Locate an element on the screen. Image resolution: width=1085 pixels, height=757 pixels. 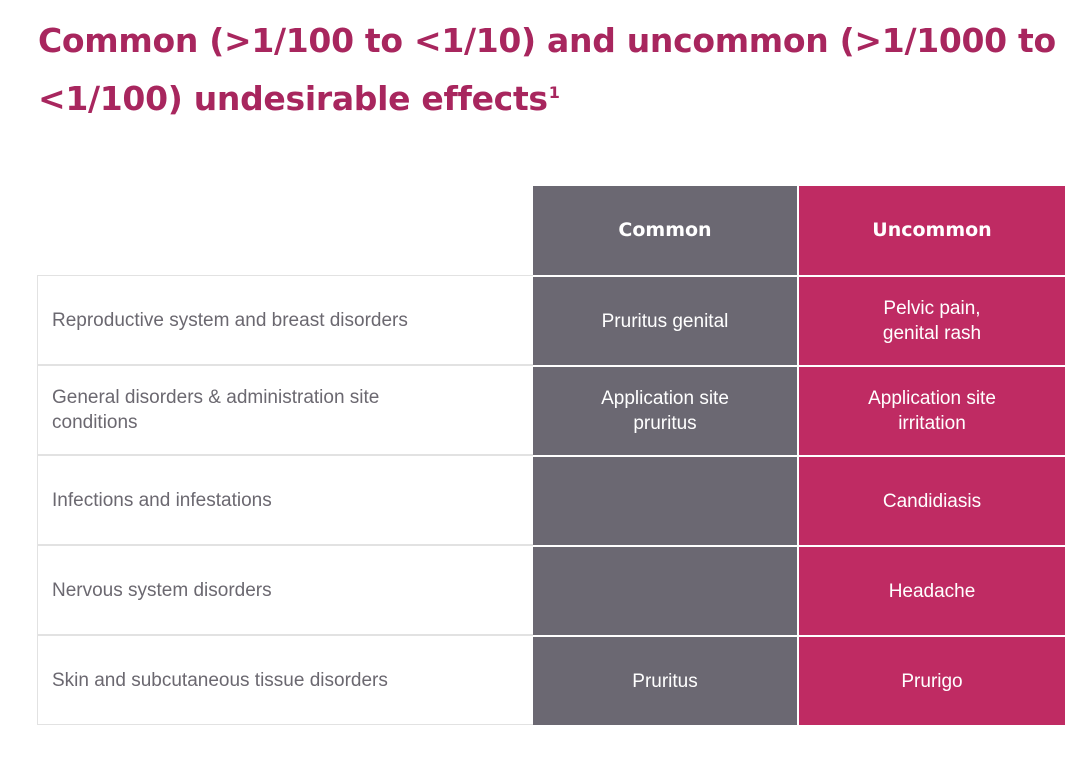
row-uncommon-effect: Headache is located at coordinates (932, 590).